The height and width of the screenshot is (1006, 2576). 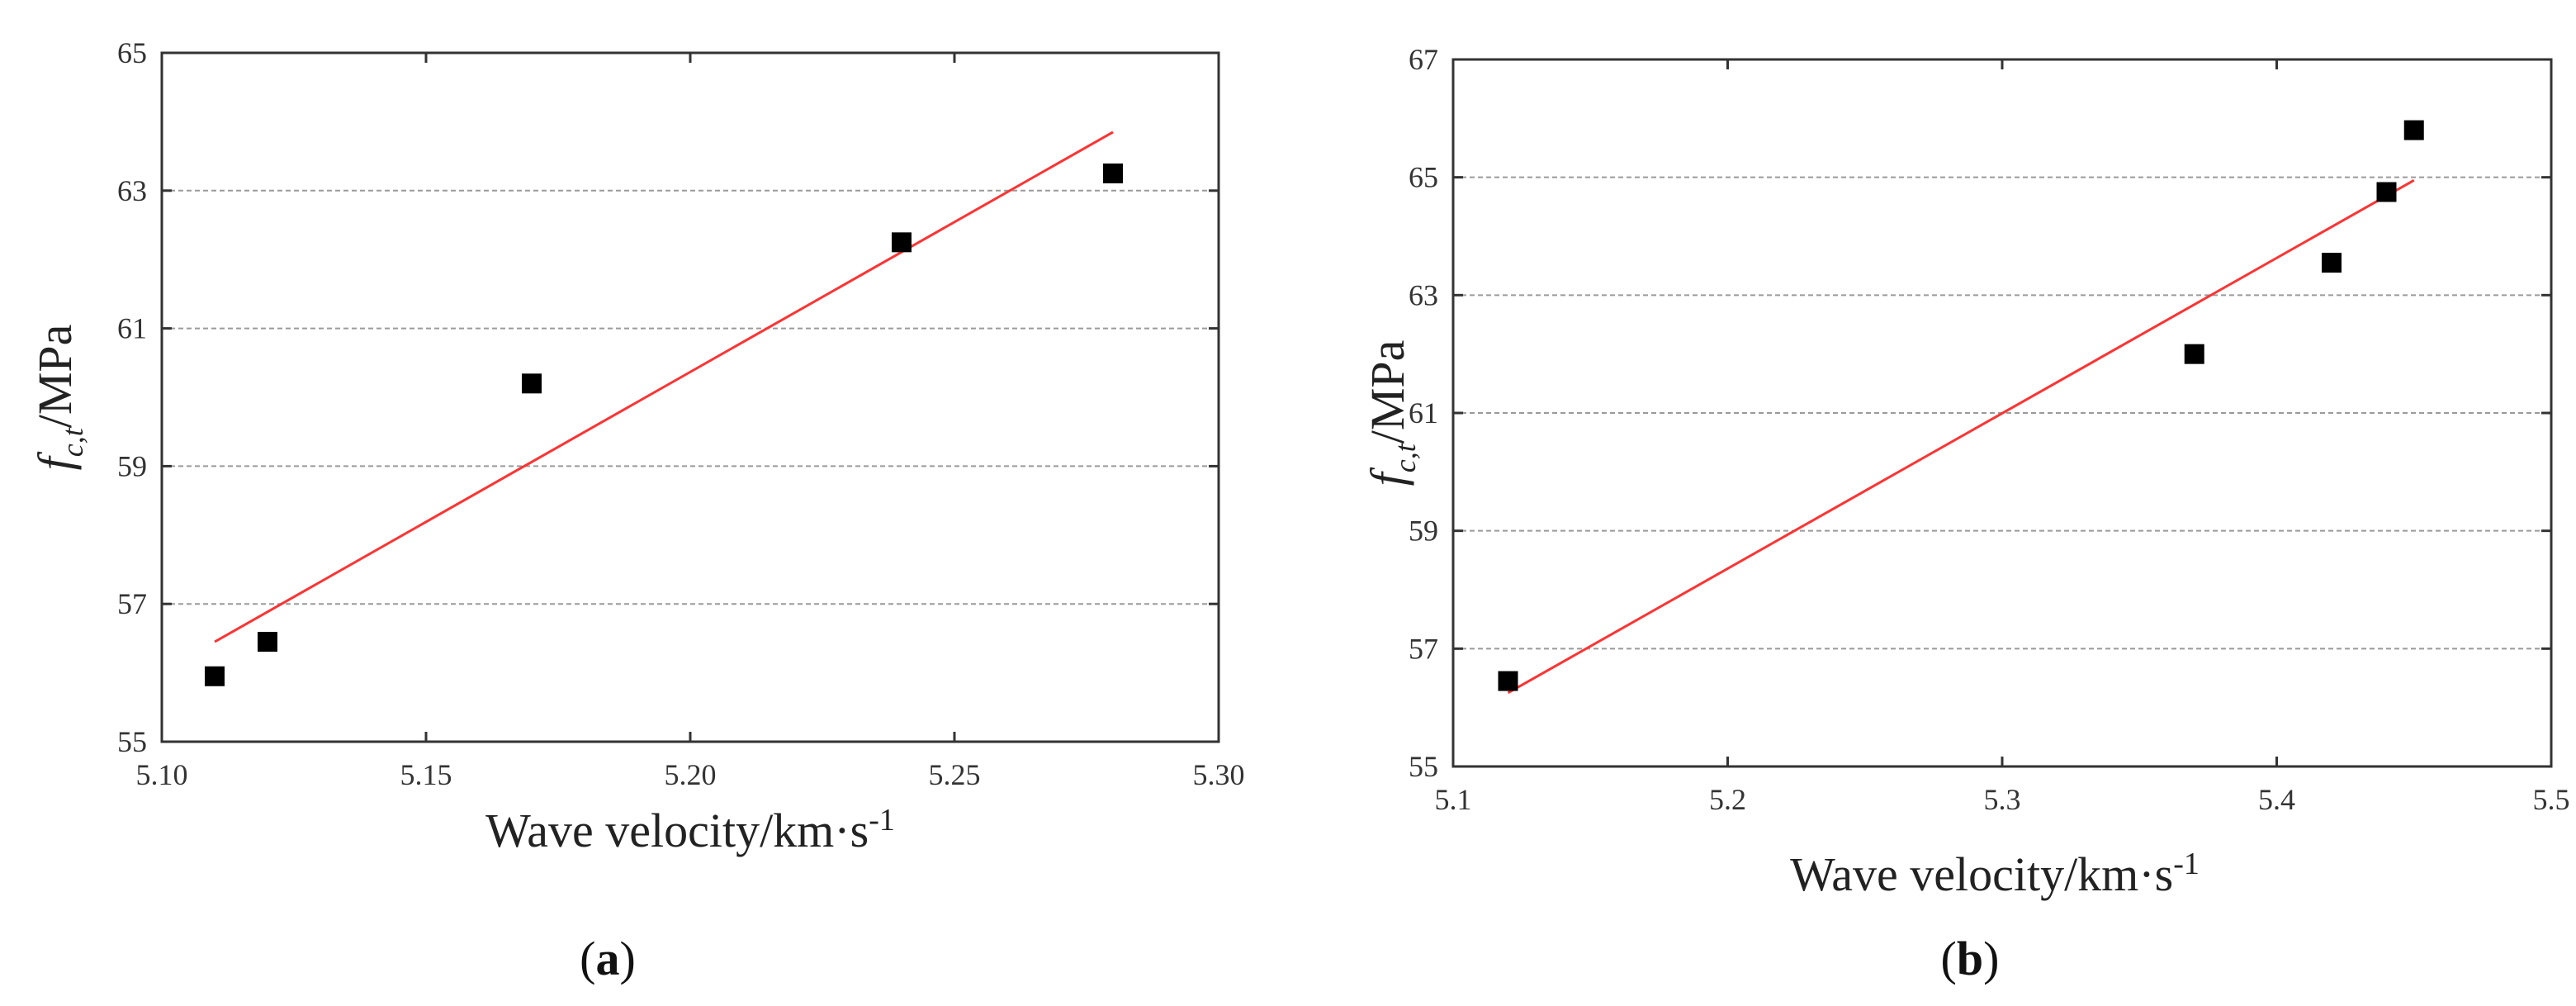 I want to click on x-tick-label: 5.30, so click(x=1219, y=774).